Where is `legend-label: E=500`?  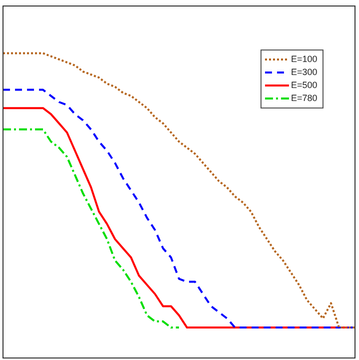
legend-label: E=500 is located at coordinates (304, 85).